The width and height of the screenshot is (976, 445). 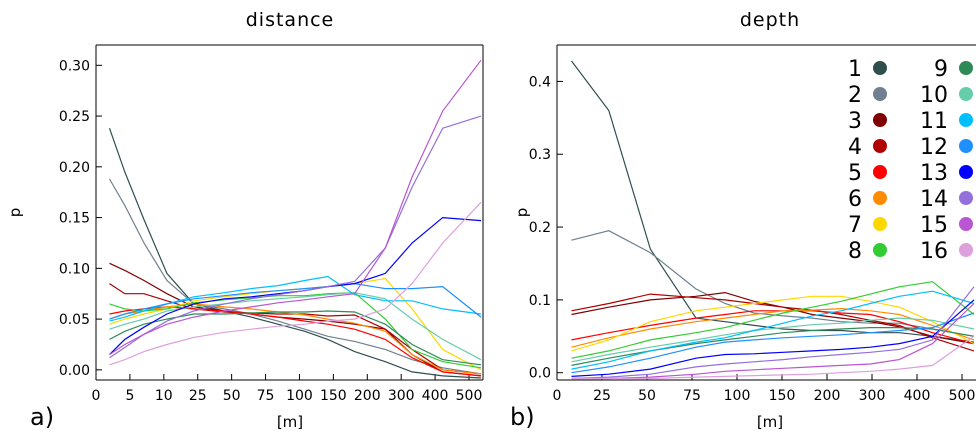 I want to click on legend-label: 10, so click(x=934, y=95).